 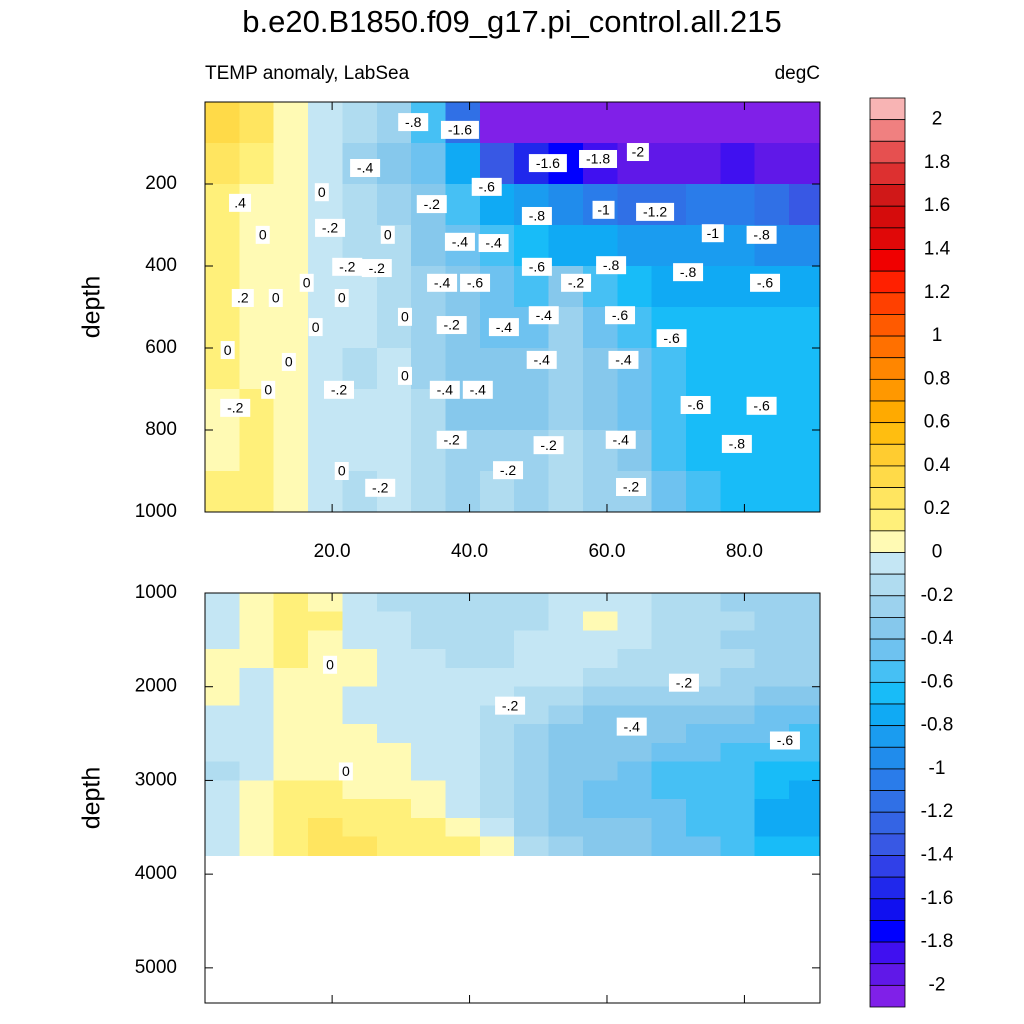 I want to click on contour-label: -.8, so click(x=537, y=216).